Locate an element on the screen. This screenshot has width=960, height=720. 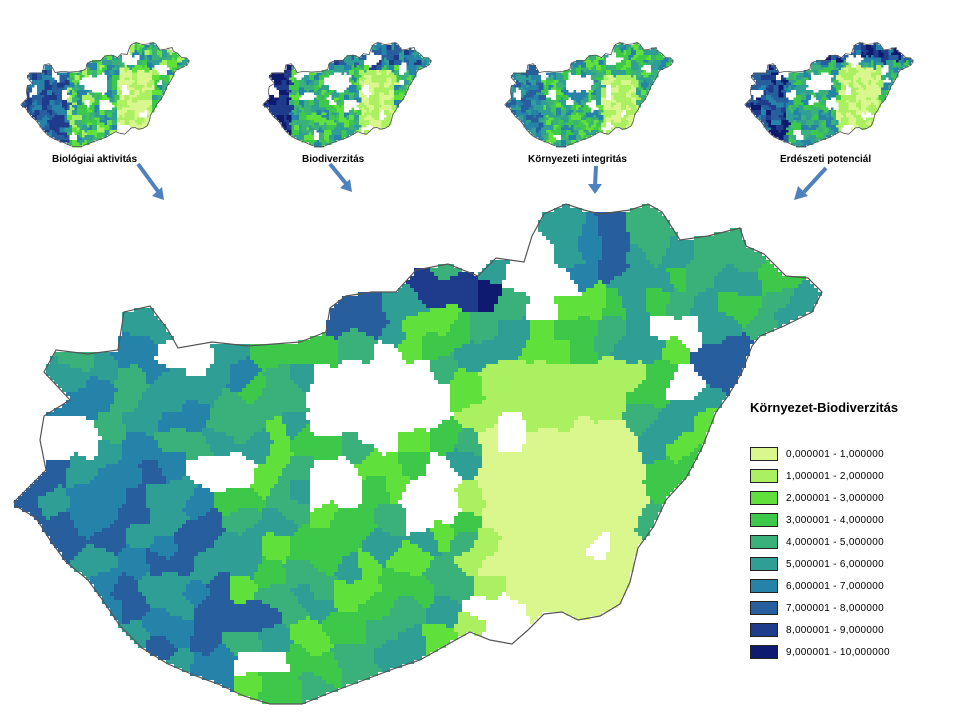
legend-range-label: 9,000001 - 10,000000 is located at coordinates (838, 652).